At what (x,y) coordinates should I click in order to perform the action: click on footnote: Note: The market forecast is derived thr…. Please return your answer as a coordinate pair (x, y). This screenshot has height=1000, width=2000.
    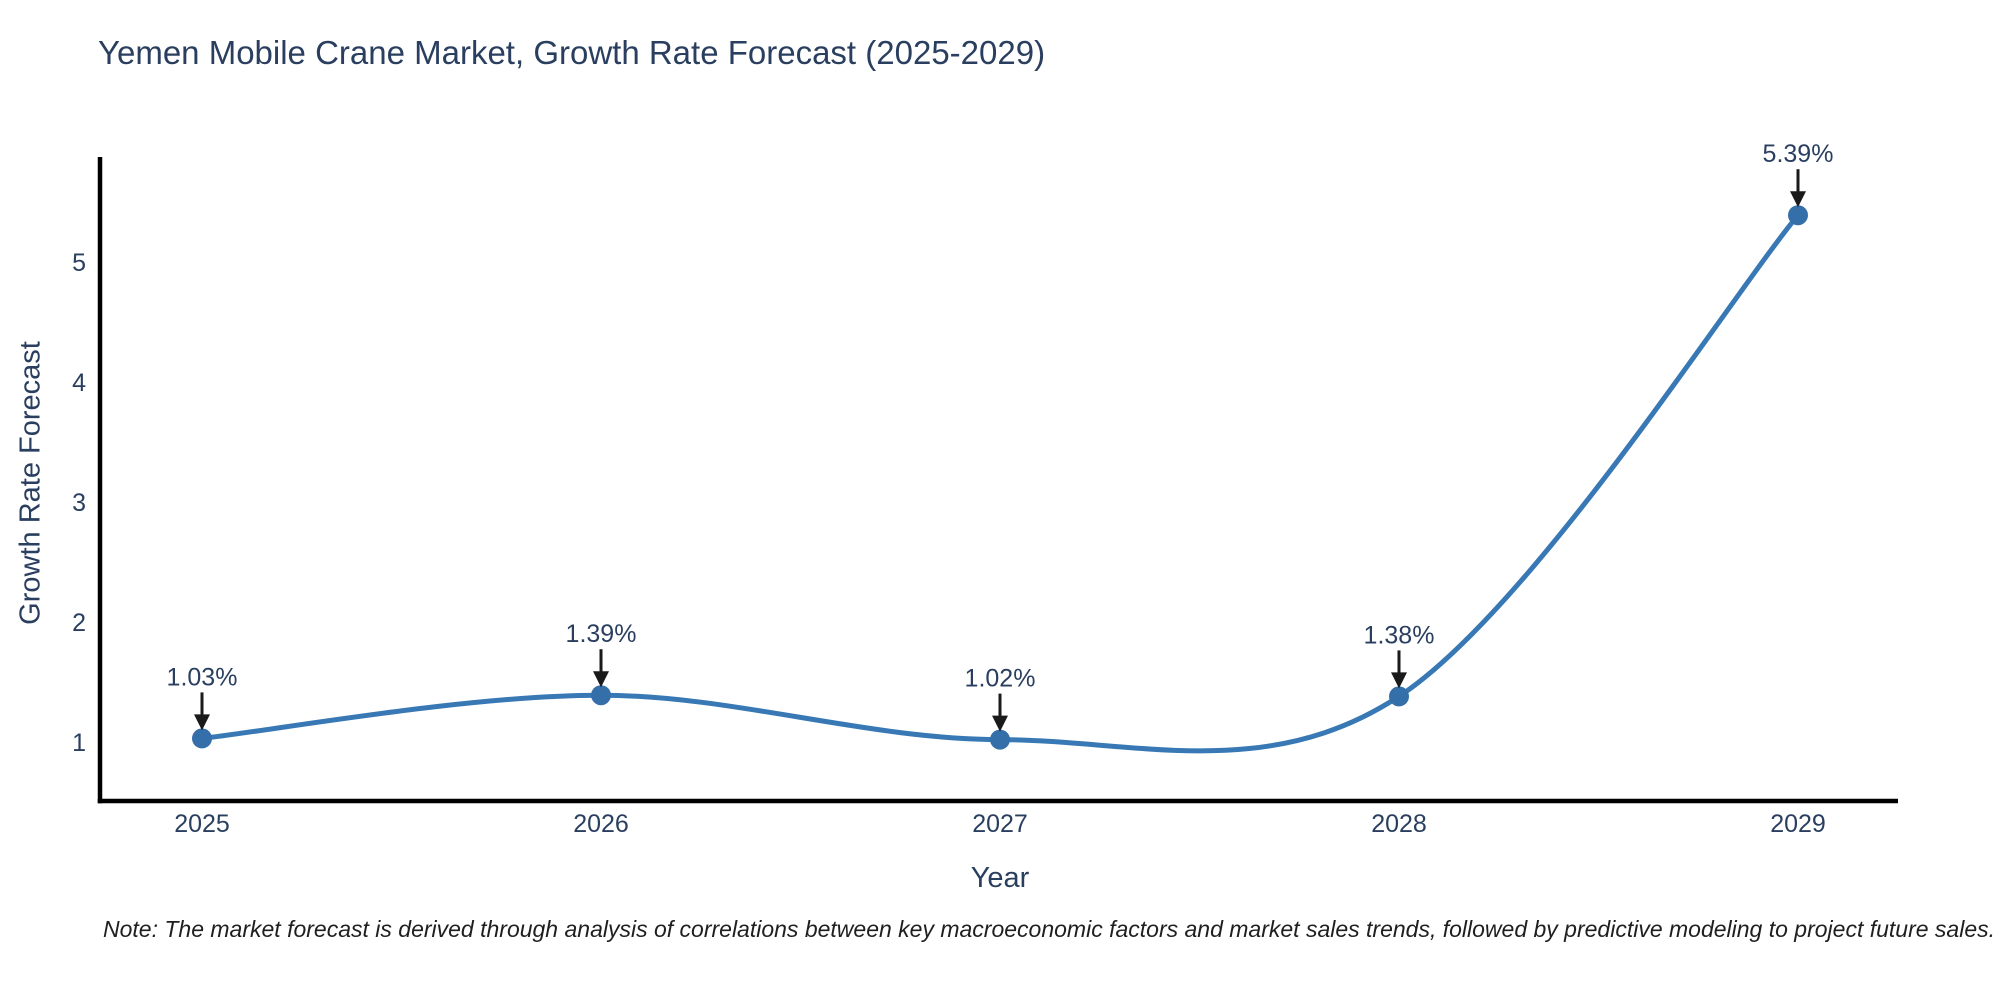
    Looking at the image, I should click on (1049, 929).